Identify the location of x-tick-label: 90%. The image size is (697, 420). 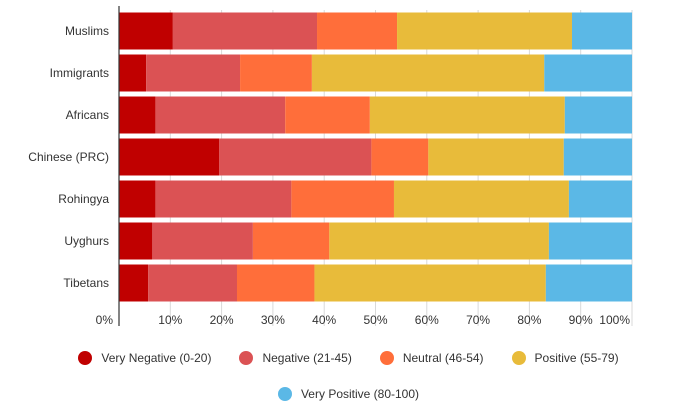
(581, 320).